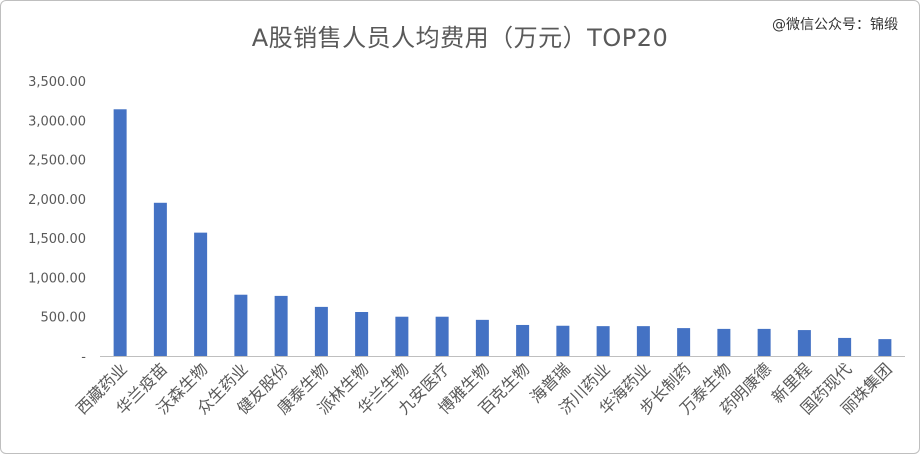  What do you see at coordinates (57, 200) in the screenshot?
I see `y-tick-label: 2,000.00` at bounding box center [57, 200].